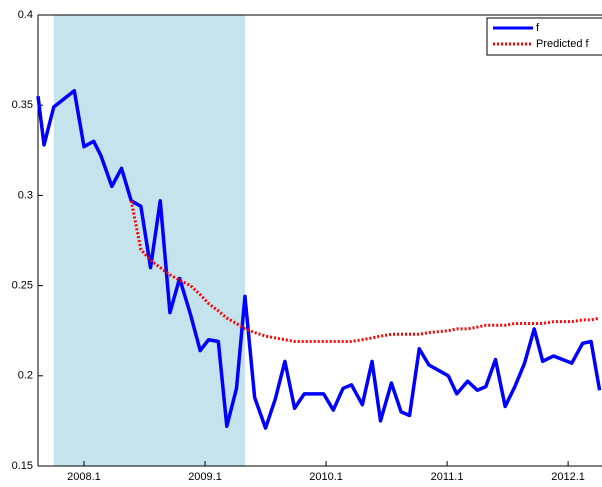  Describe the element at coordinates (84, 477) in the screenshot. I see `x-tick-label: 2008.1` at that location.